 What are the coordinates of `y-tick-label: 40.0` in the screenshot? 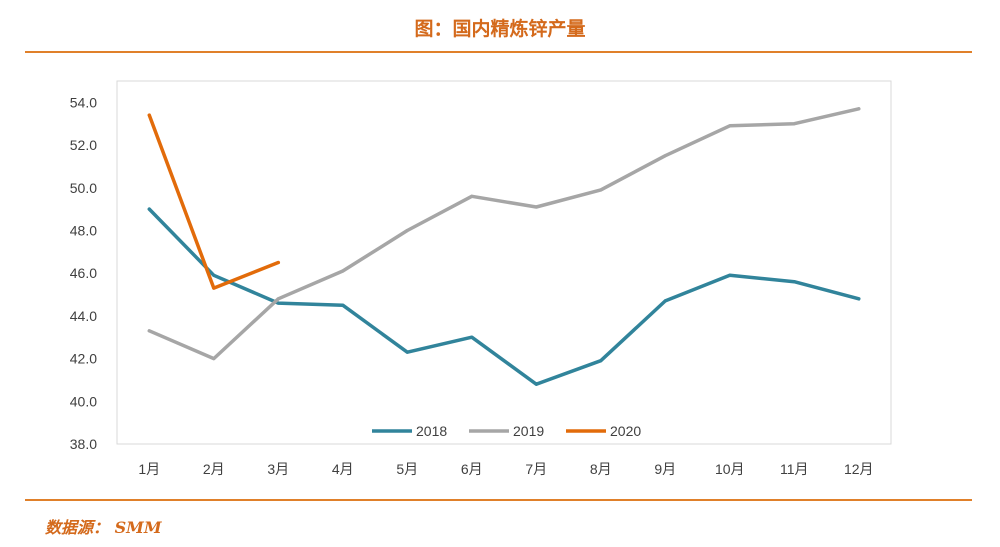 It's located at (83, 401).